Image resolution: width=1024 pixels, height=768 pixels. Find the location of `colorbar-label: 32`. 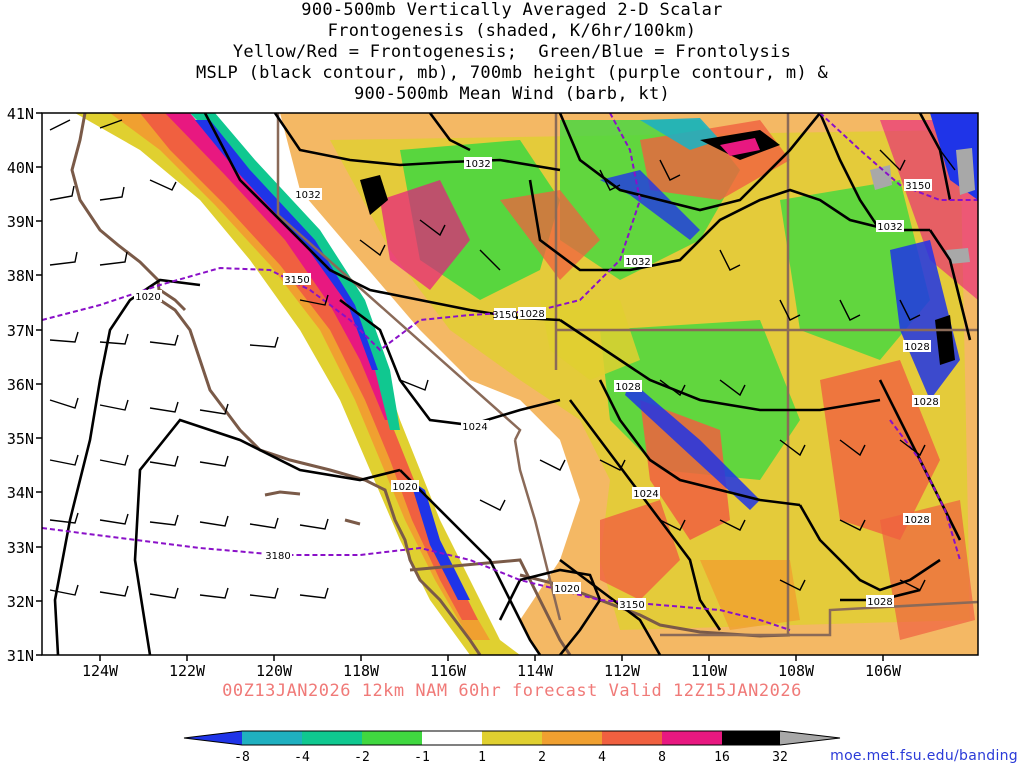

colorbar-label: 32 is located at coordinates (780, 757).